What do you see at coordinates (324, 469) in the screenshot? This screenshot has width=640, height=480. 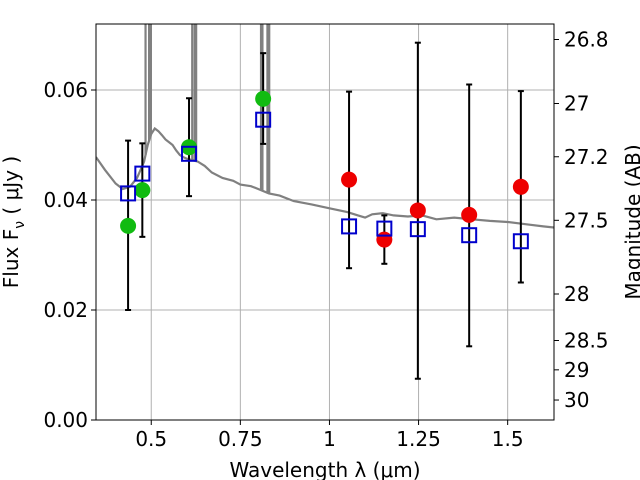 I see `x-axis-label: Wavelength λ (μm)` at bounding box center [324, 469].